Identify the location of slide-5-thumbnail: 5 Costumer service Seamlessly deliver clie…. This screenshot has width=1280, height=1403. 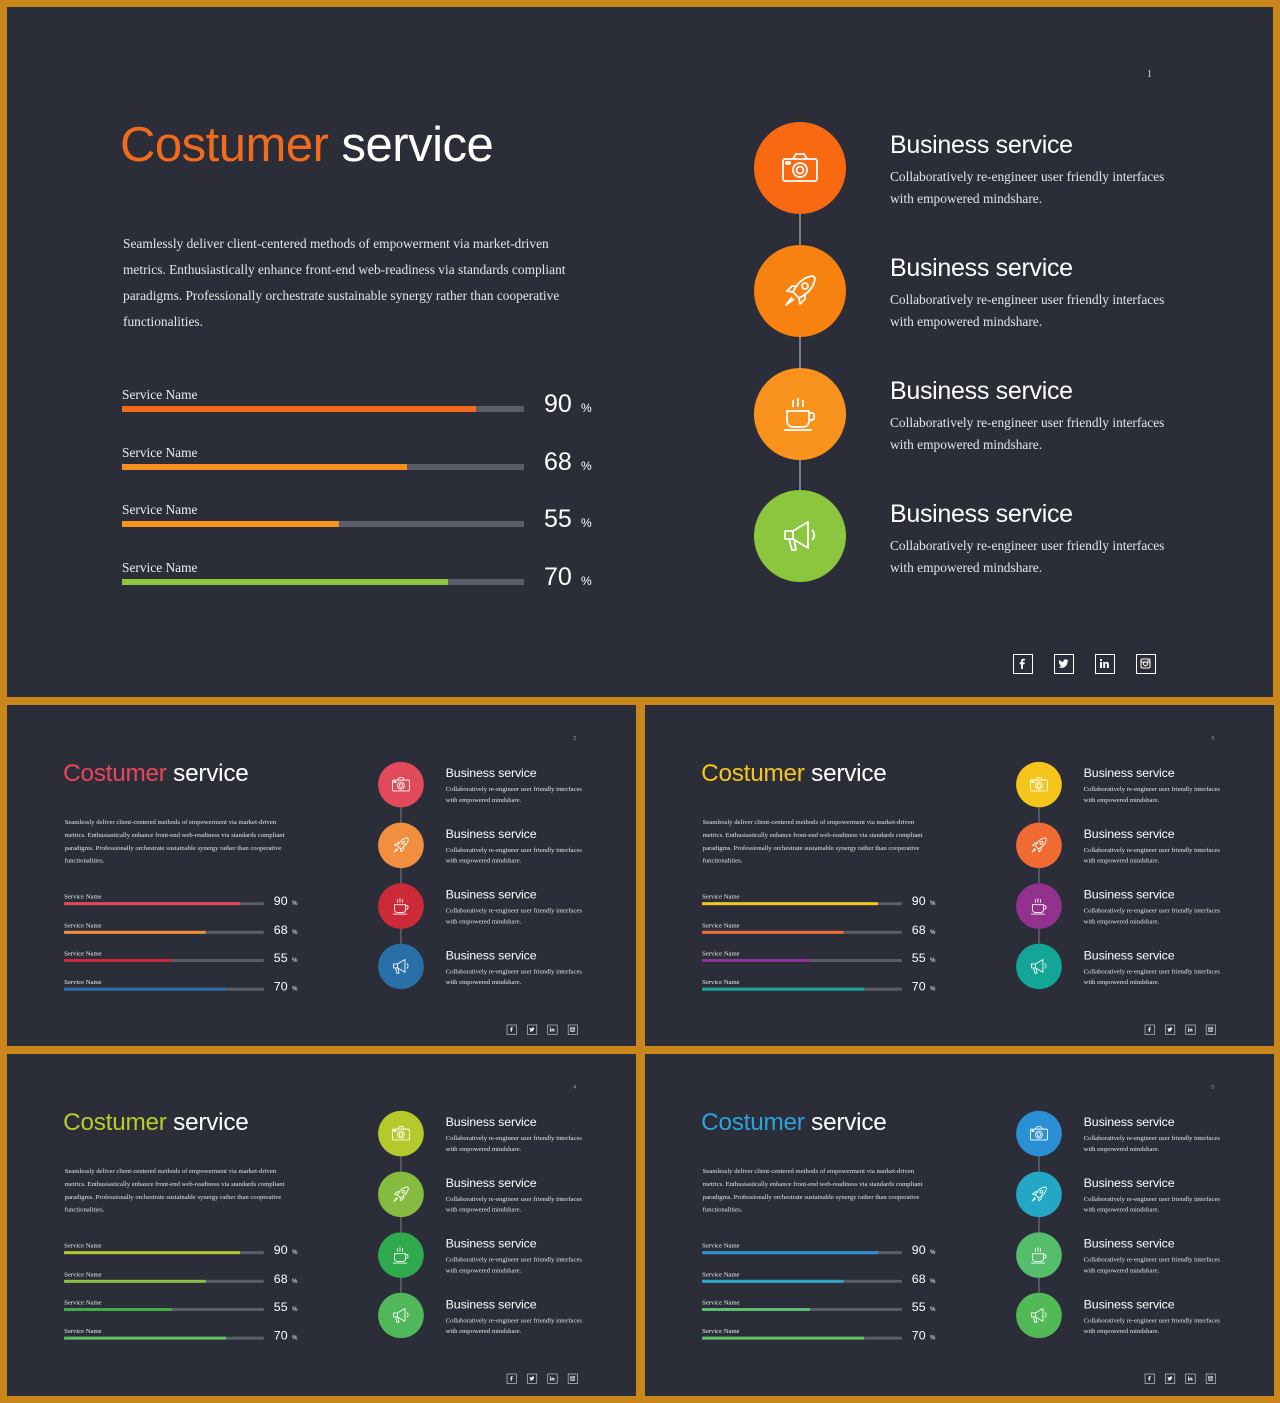
(959, 1225).